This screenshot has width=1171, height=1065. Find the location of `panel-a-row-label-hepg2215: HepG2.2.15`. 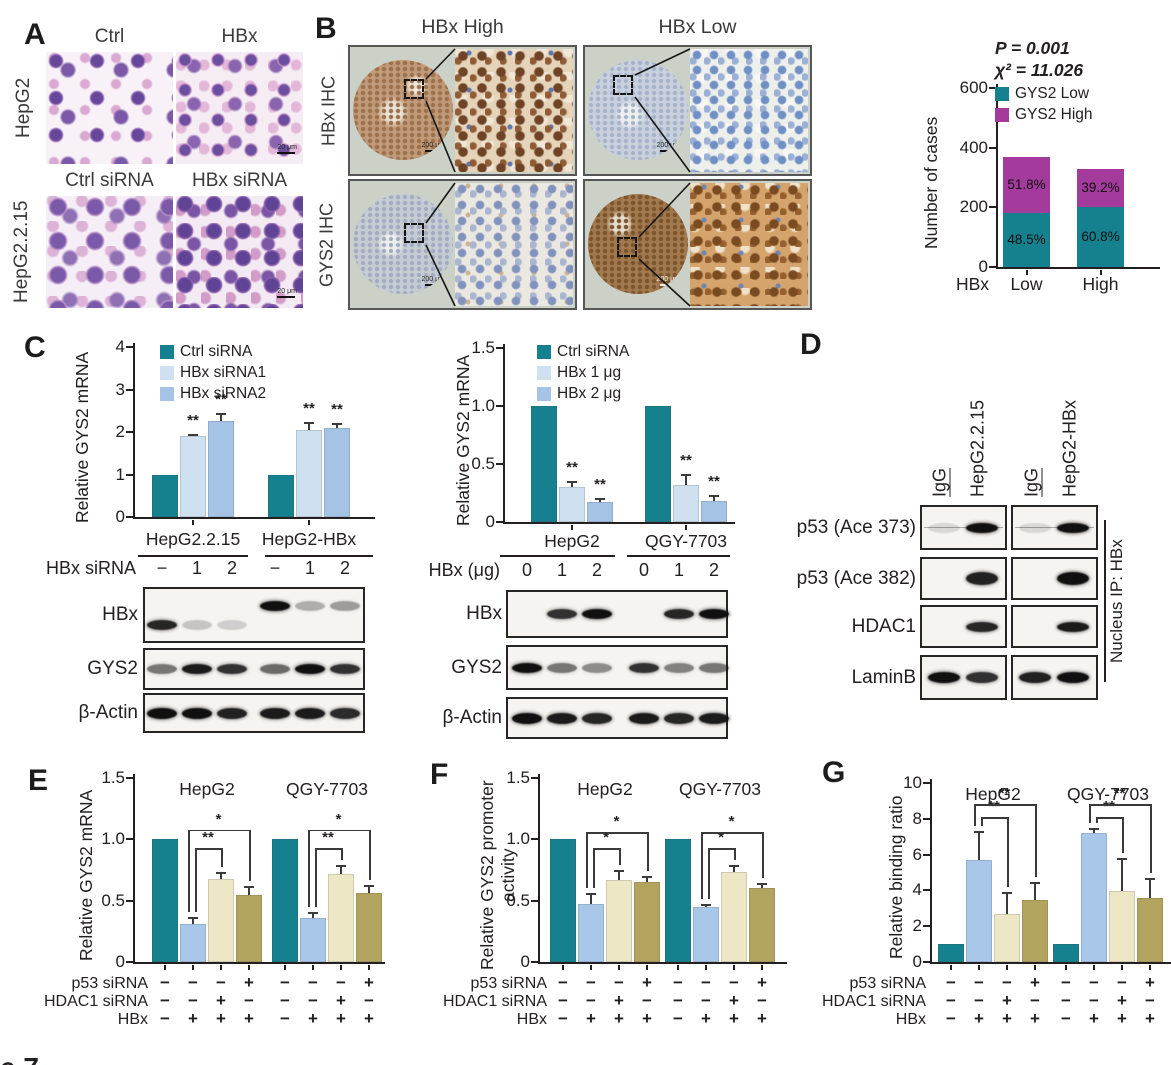

panel-a-row-label-hepg2215: HepG2.2.15 is located at coordinates (21, 252).